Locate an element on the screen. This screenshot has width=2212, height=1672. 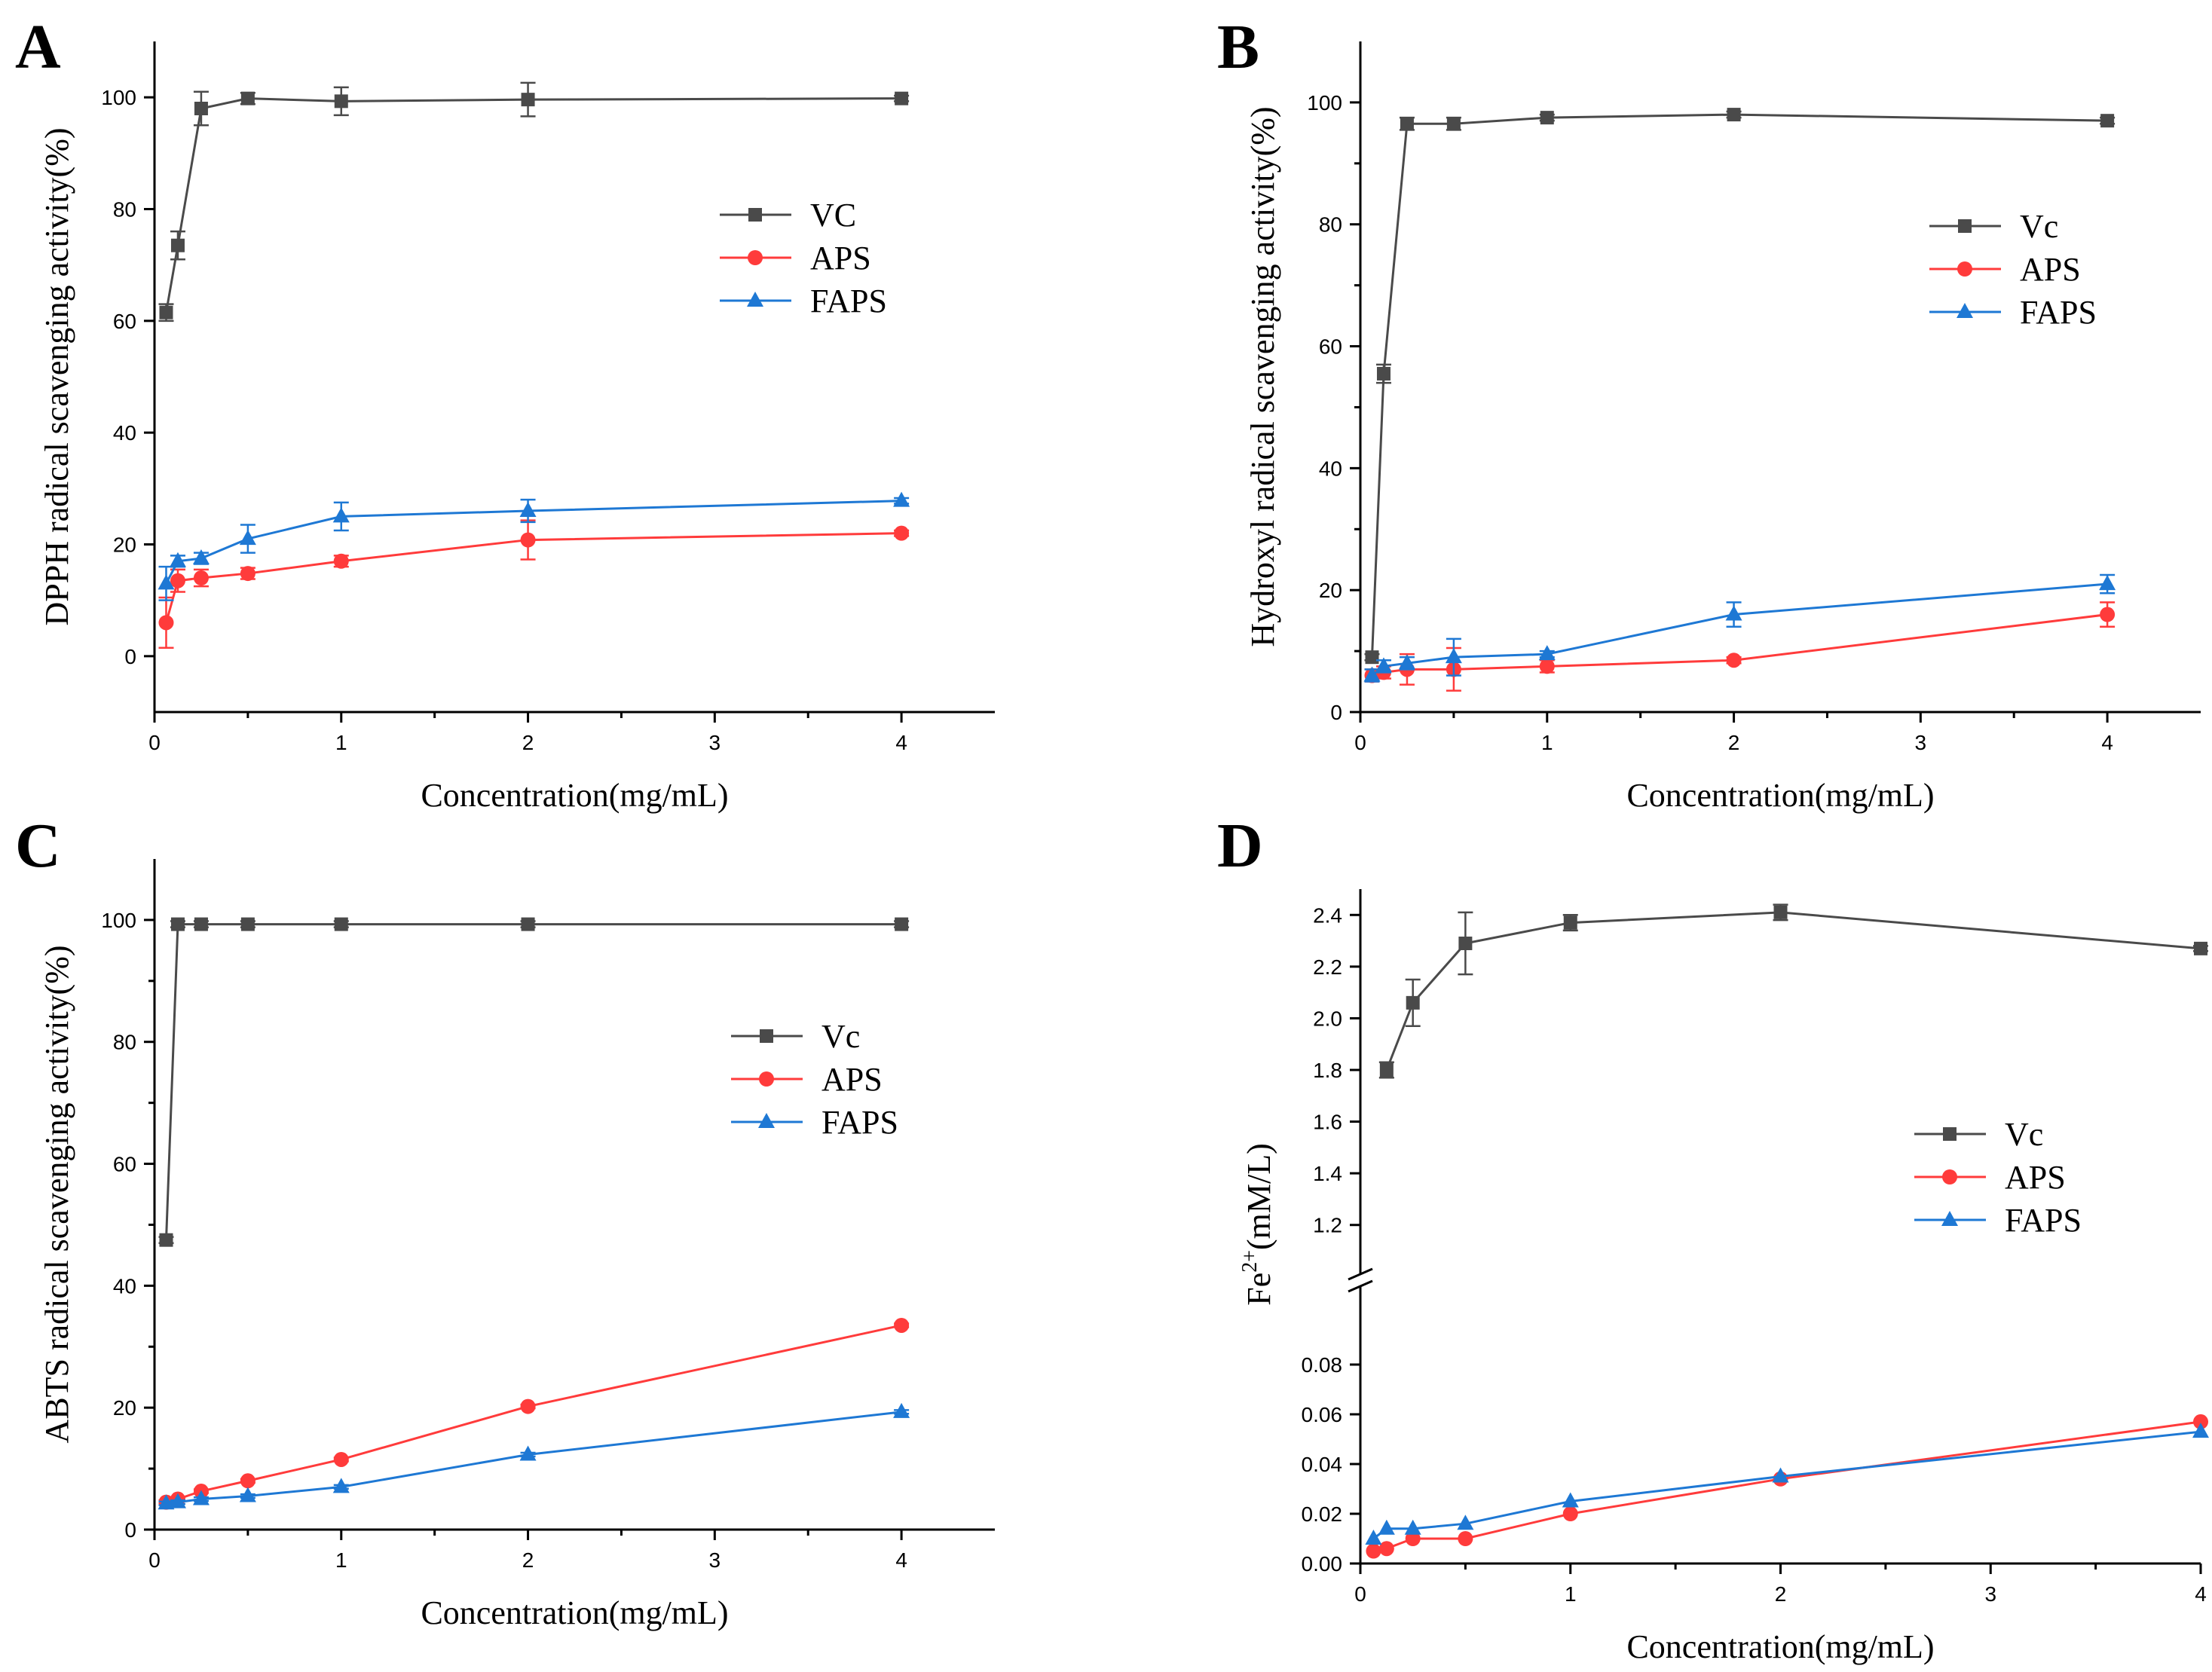
y-tick-label: 60 is located at coordinates (125, 1164).